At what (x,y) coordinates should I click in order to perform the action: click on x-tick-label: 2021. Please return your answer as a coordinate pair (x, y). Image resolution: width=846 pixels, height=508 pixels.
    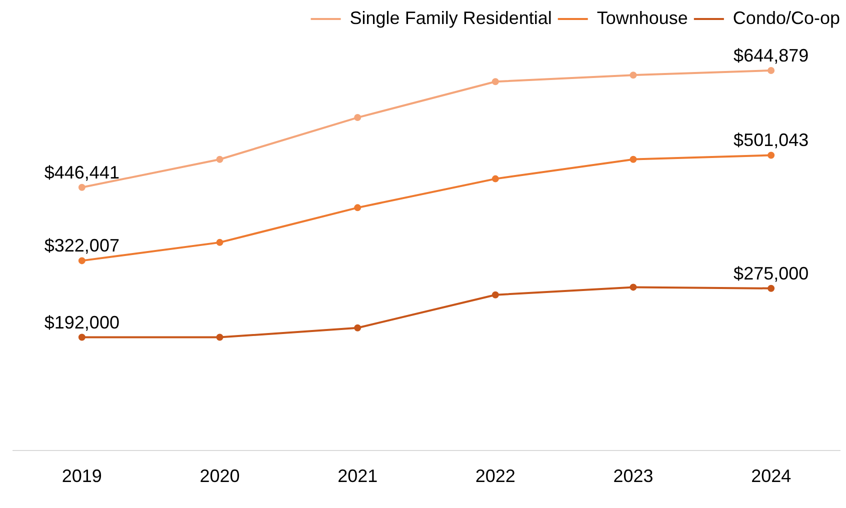
    Looking at the image, I should click on (358, 476).